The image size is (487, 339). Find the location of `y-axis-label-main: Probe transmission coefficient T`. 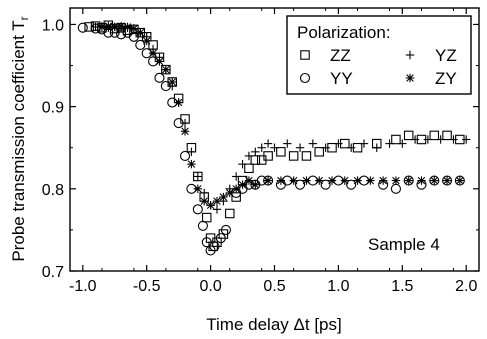

y-axis-label-main: Probe transmission coefficient T is located at coordinates (18, 140).